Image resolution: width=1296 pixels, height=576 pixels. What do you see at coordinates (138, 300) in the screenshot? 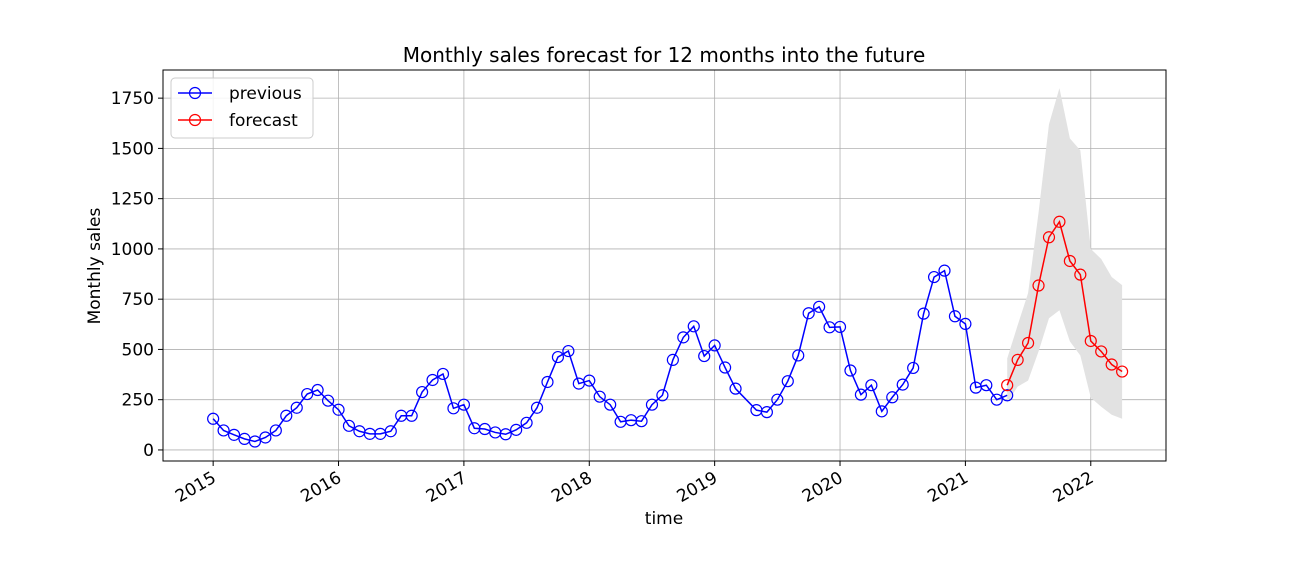
I see `y-tick-label: 750` at bounding box center [138, 300].